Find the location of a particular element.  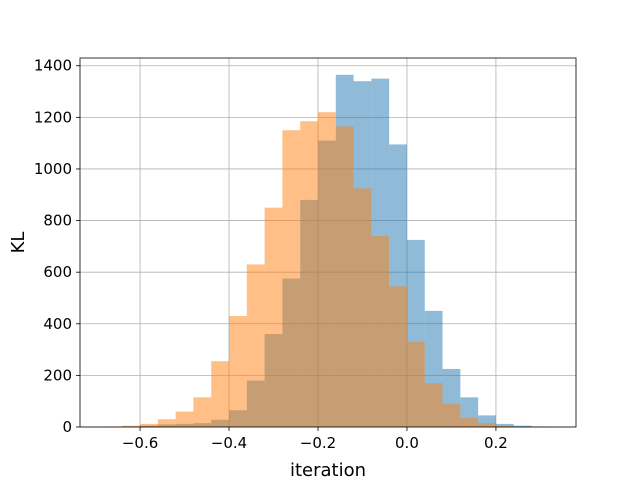

x-axis-label: iteration is located at coordinates (328, 470).